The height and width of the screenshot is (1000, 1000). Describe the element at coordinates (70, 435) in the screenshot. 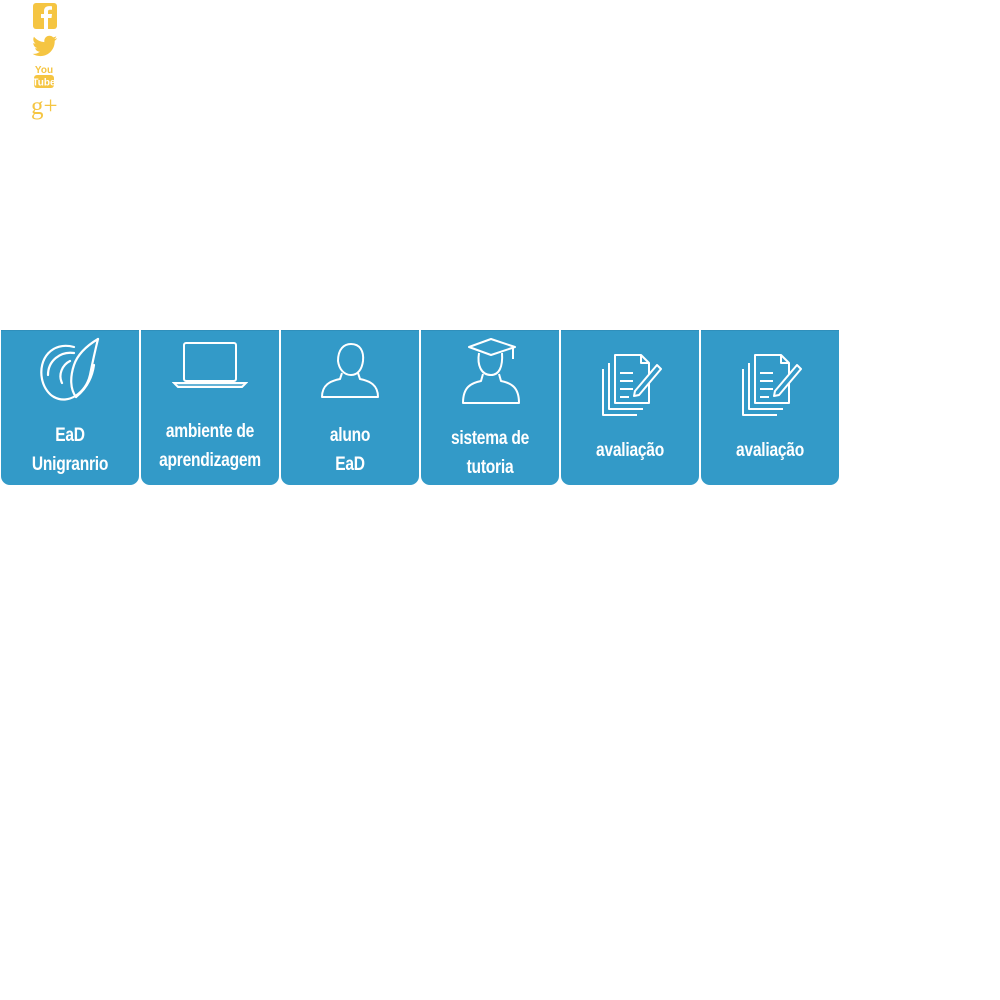

I see `tile-label-line1: EaD` at that location.